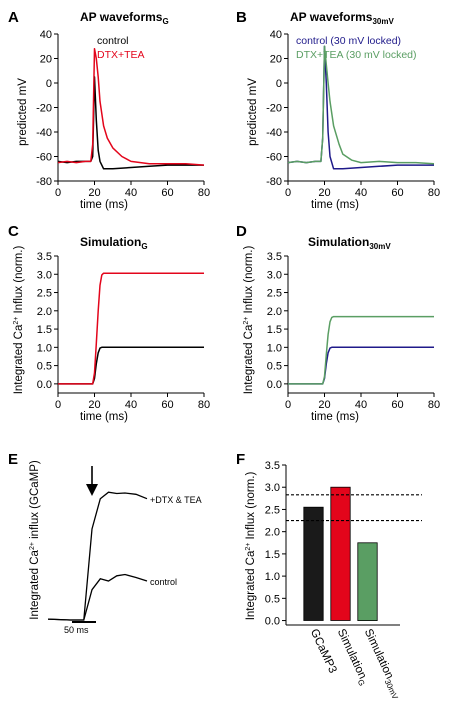  What do you see at coordinates (241, 17) in the screenshot?
I see `panel-letter-b: B` at bounding box center [241, 17].